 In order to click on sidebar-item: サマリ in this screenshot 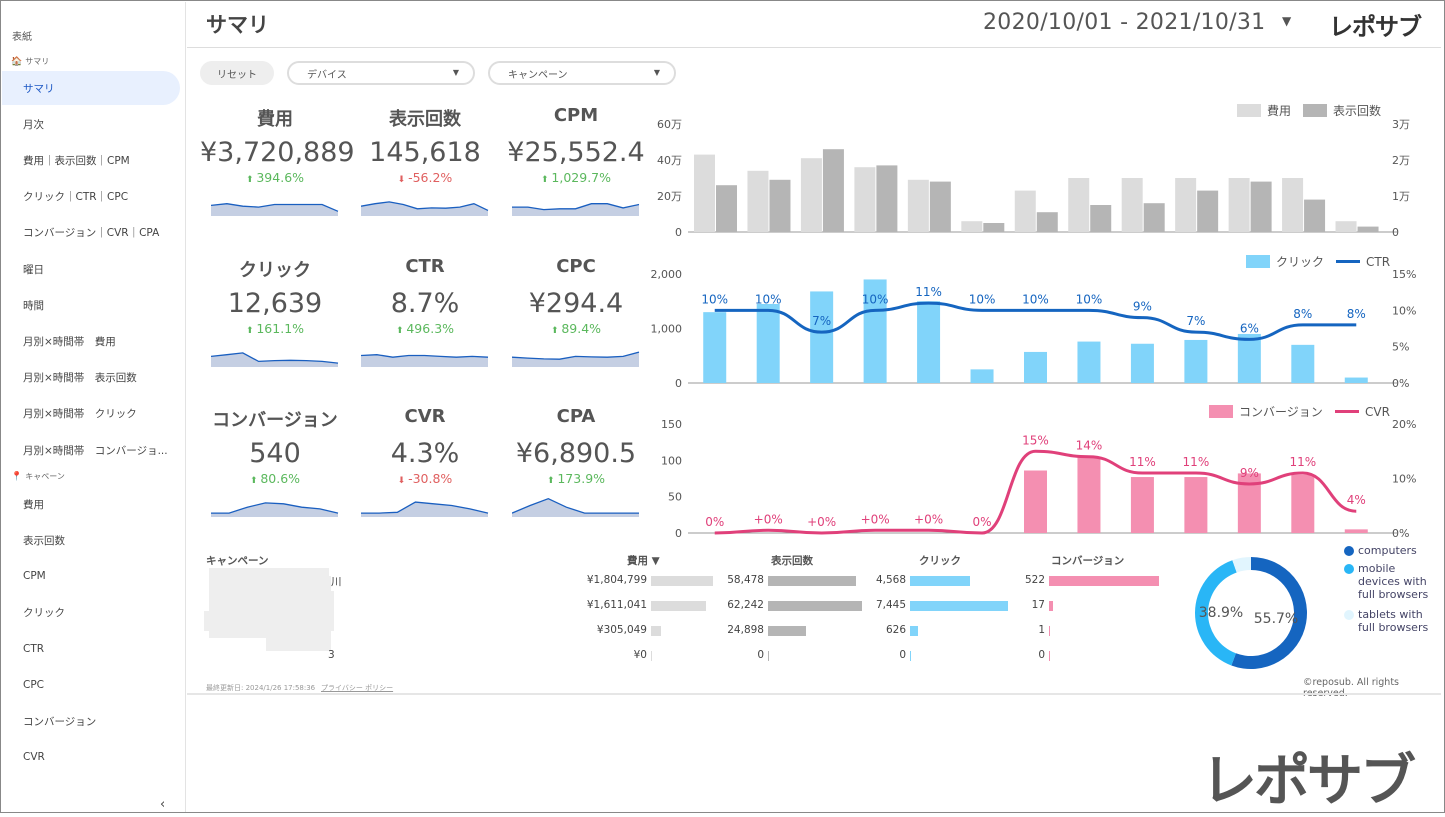, I will do `click(91, 88)`.